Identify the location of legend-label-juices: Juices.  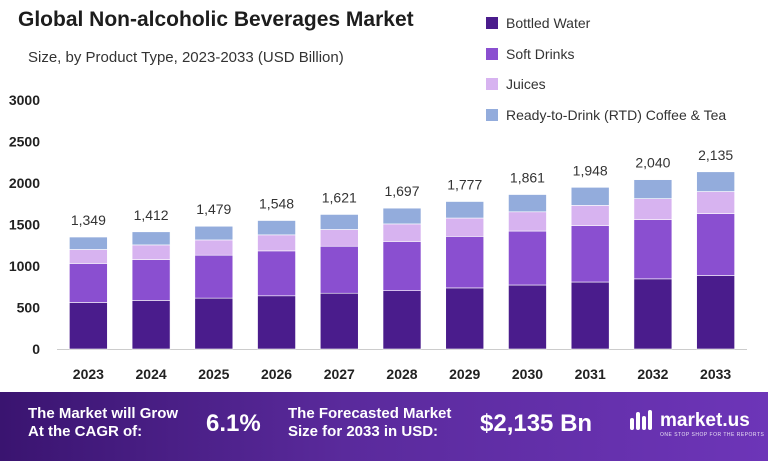
(526, 84).